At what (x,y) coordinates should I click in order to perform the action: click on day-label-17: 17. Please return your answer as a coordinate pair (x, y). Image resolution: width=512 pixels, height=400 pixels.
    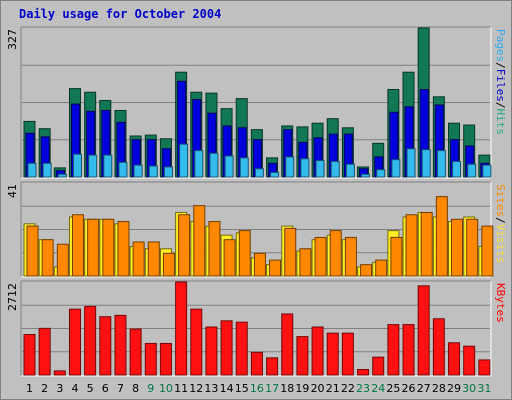
    Looking at the image, I should click on (272, 388).